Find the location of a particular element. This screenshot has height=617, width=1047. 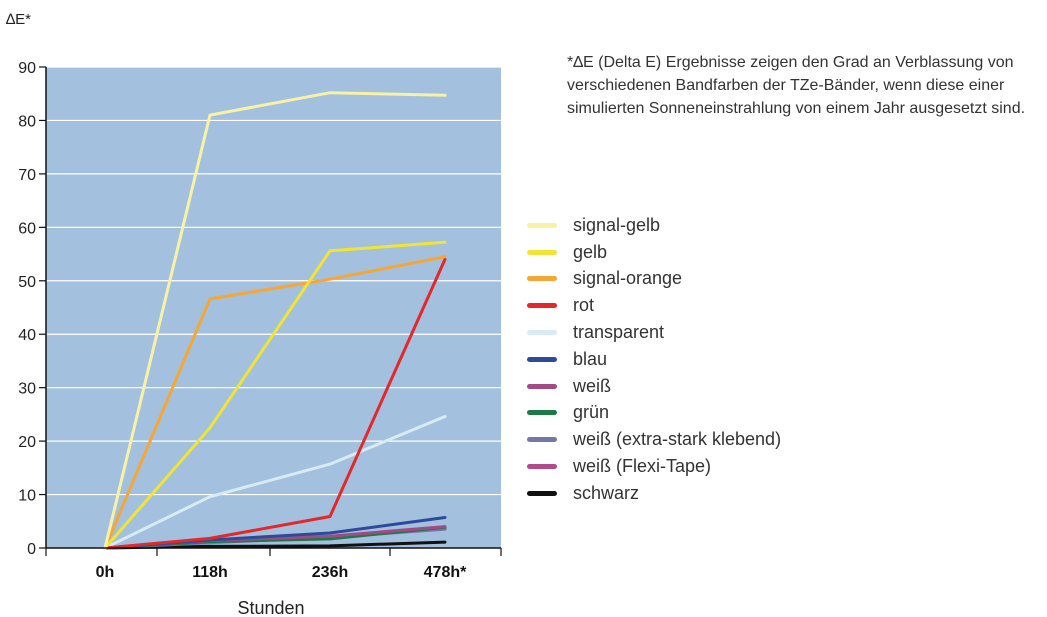

legend-item: transparent is located at coordinates (654, 332).